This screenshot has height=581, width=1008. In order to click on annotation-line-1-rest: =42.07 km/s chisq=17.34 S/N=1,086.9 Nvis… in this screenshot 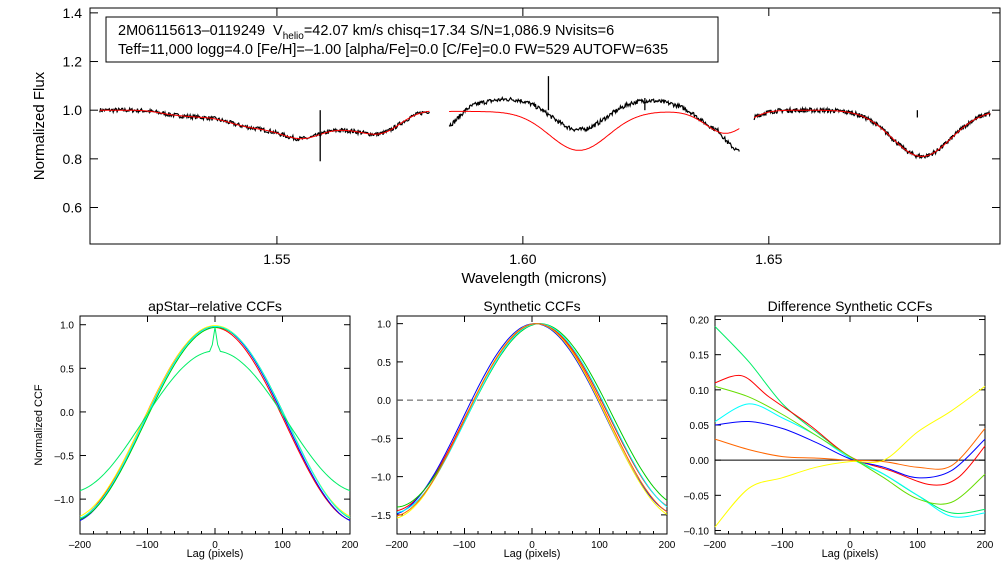, I will do `click(459, 31)`.